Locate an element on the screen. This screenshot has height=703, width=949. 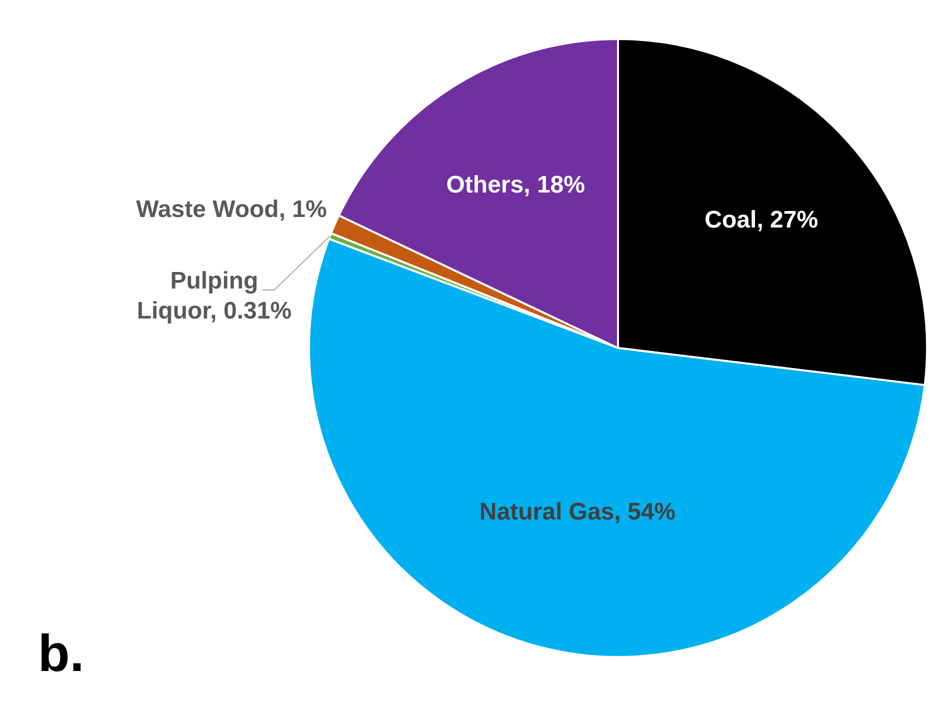
slice-label: Others, 18% is located at coordinates (515, 185).